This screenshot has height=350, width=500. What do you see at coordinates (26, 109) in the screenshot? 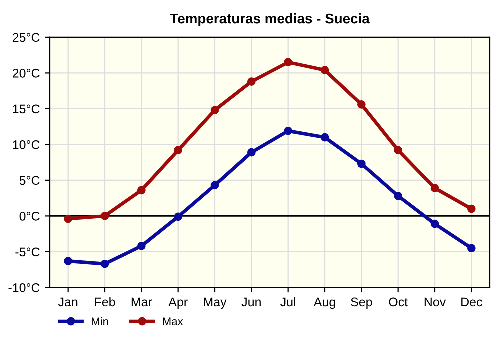
I see `y-tick-label: 15°C` at bounding box center [26, 109].